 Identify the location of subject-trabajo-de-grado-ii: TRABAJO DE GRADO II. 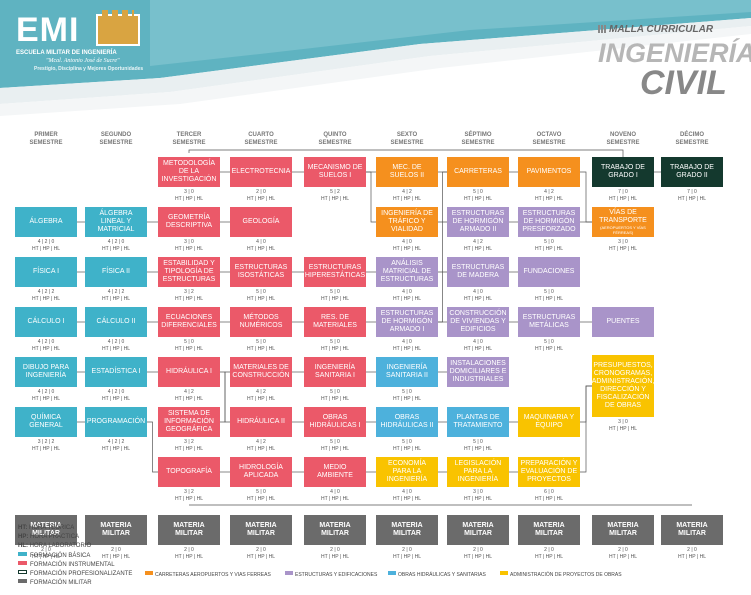
(692, 172).